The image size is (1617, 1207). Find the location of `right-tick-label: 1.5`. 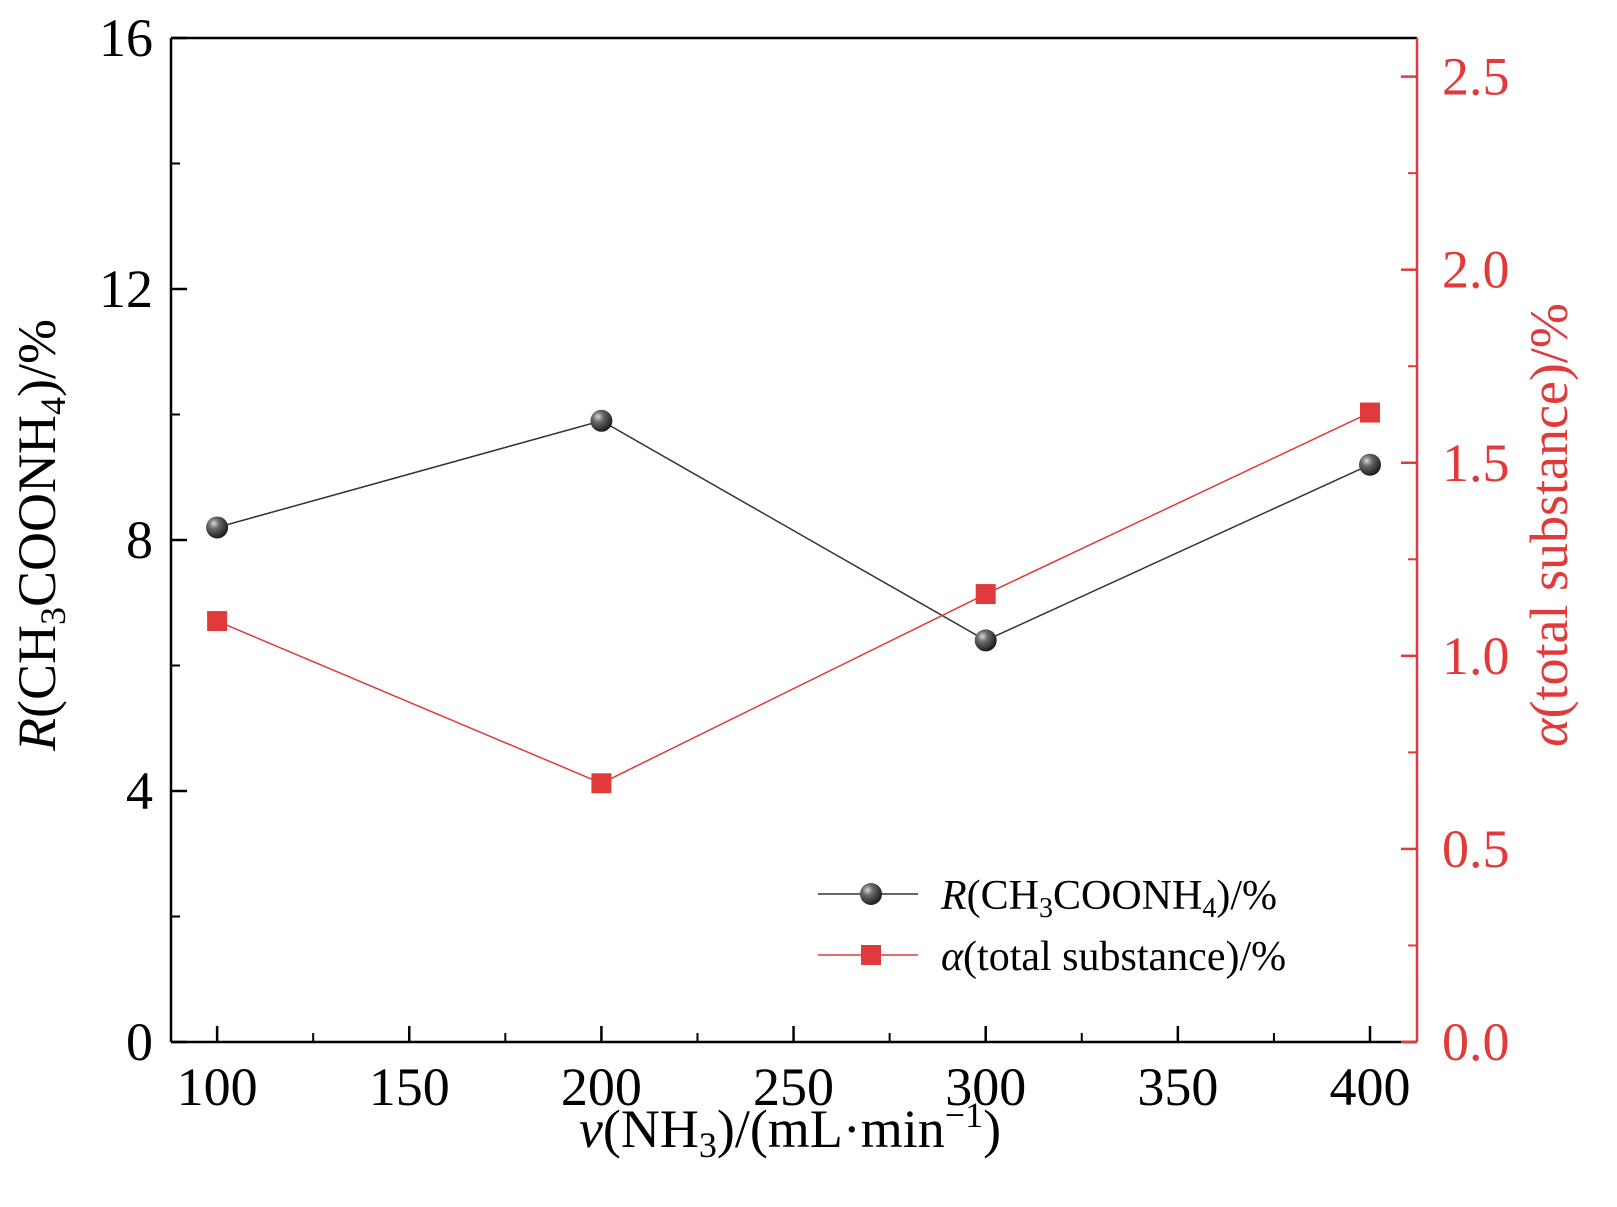

right-tick-label: 1.5 is located at coordinates (1476, 463).